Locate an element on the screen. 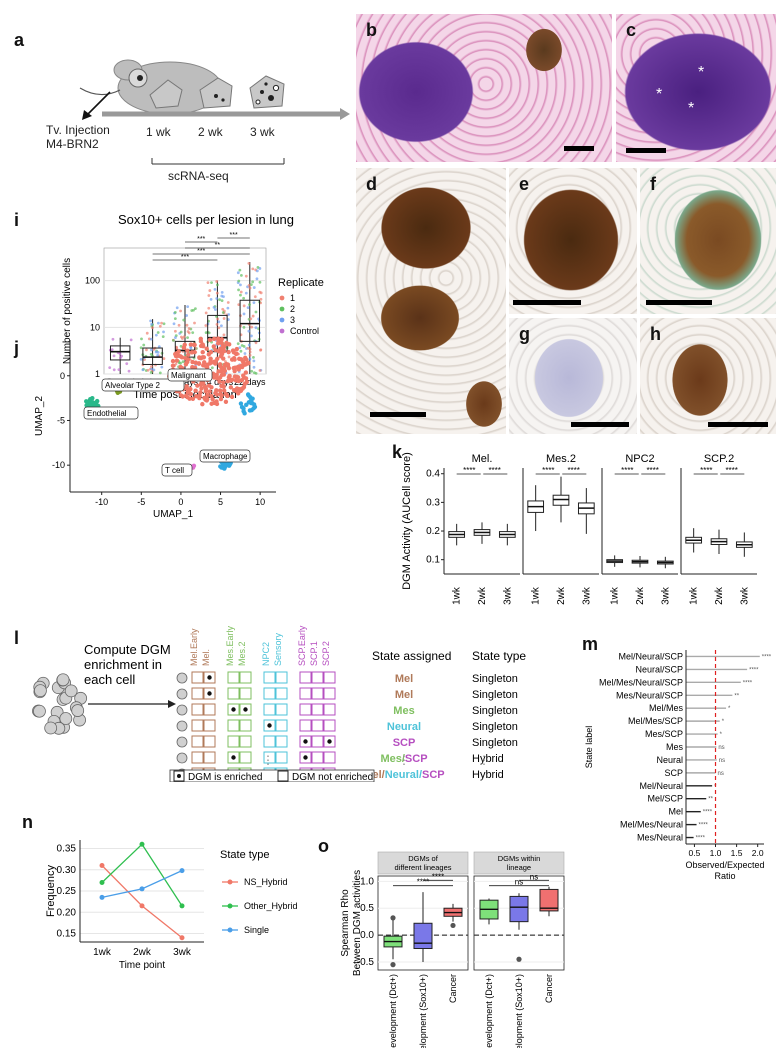 This screenshot has width=776, height=1050. y-tick-label: Mel/SCP is located at coordinates (665, 799).